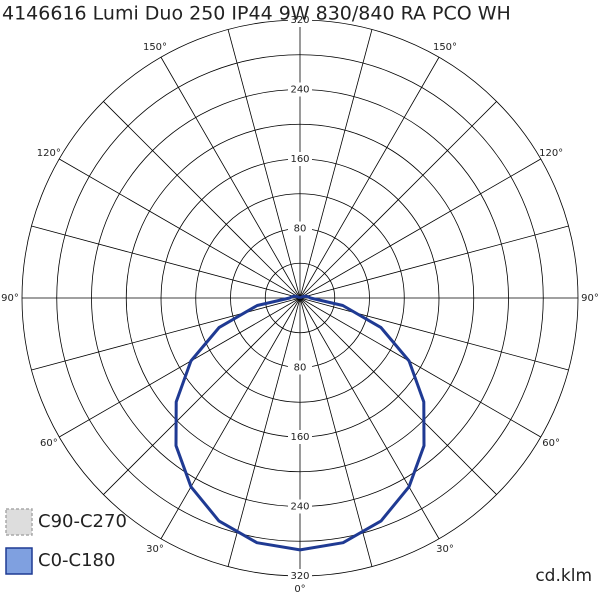  Describe the element at coordinates (76, 560) in the screenshot. I see `legend-label: C0-C180` at that location.